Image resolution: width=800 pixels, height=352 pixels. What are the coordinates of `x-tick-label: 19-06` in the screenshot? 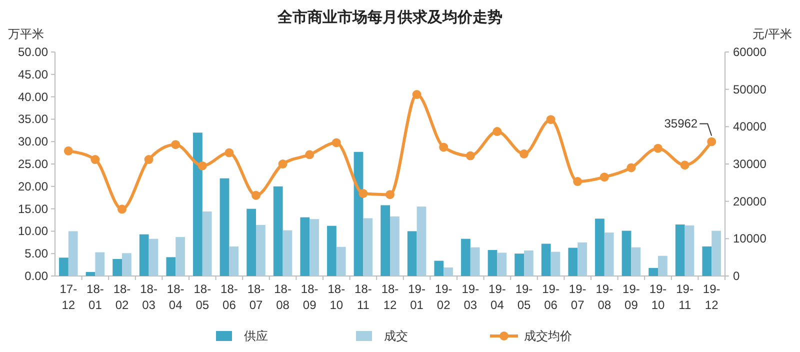 It's located at (551, 297).